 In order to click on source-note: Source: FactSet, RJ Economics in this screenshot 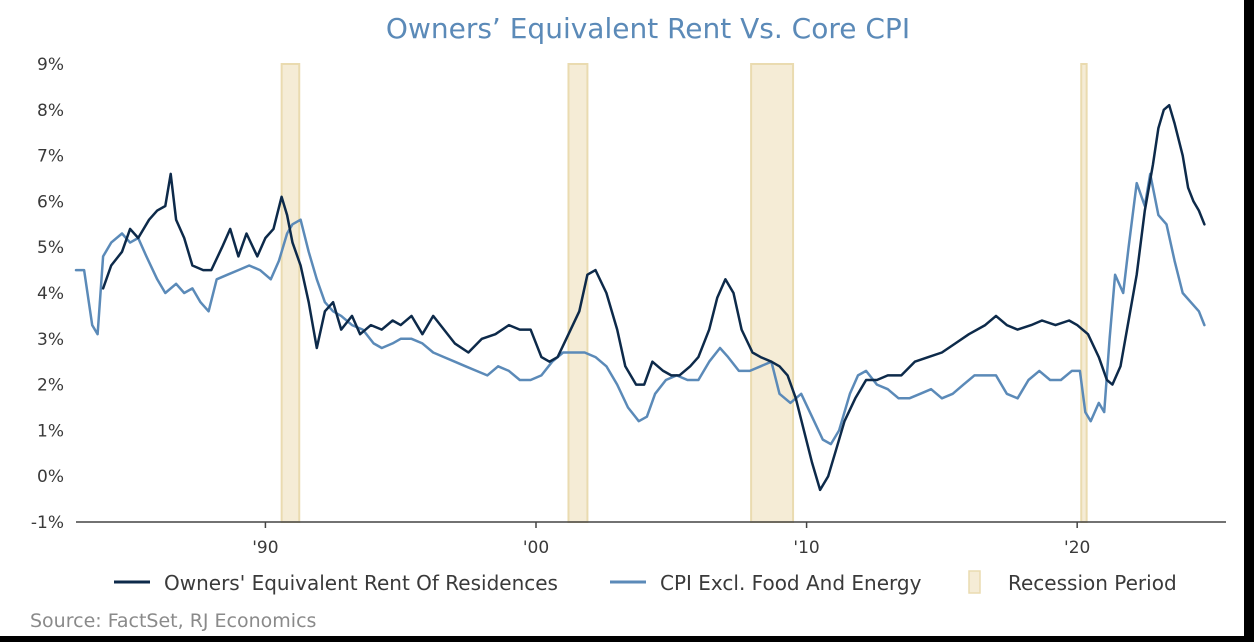, I will do `click(173, 621)`.